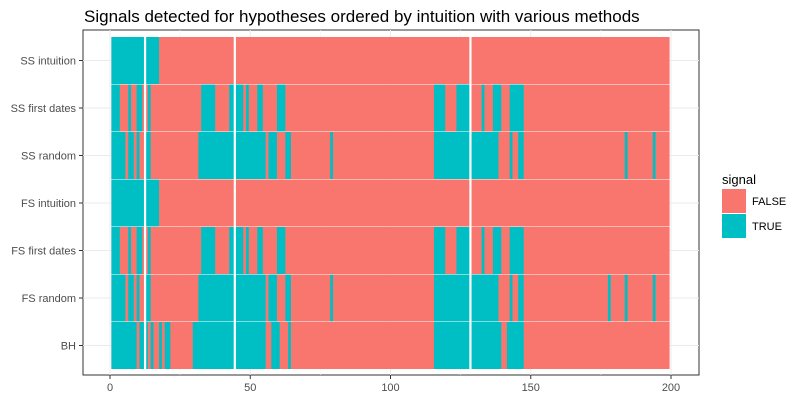  Describe the element at coordinates (44, 109) in the screenshot. I see `y-tick-label: SS first dates` at that location.